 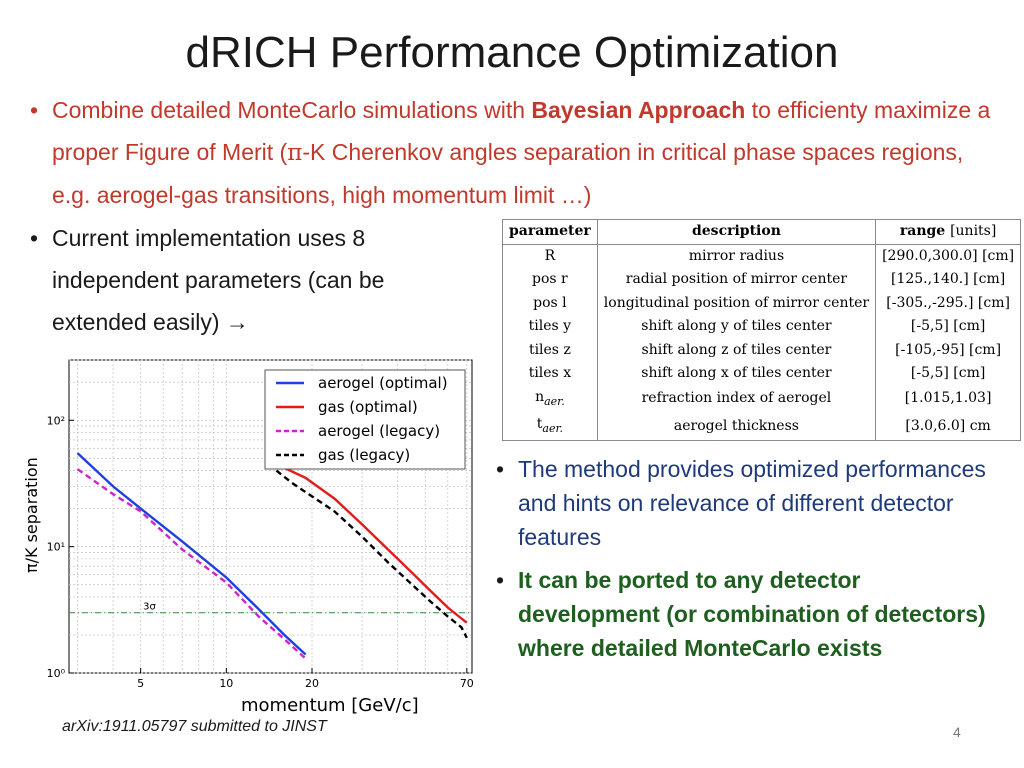 I want to click on cell-range: [-305.,-295.] [cm], so click(x=948, y=303).